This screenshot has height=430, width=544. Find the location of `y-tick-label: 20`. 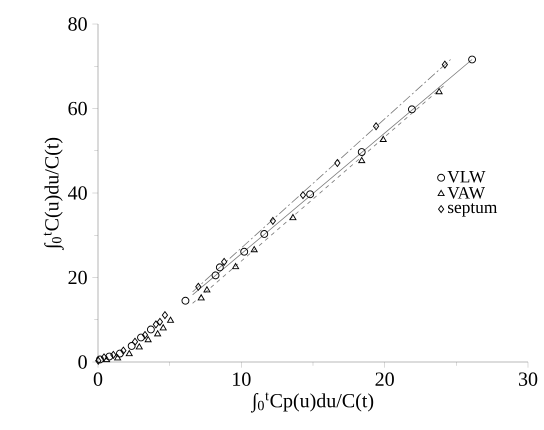

y-tick-label: 20 is located at coordinates (77, 277).